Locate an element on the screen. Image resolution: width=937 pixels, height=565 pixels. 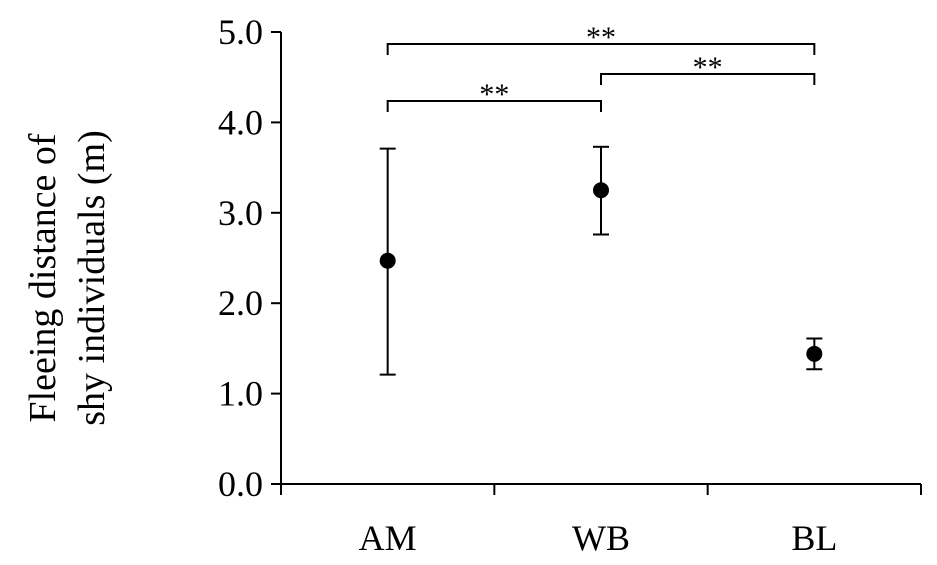
x-tick-label-am: AM is located at coordinates (388, 538).